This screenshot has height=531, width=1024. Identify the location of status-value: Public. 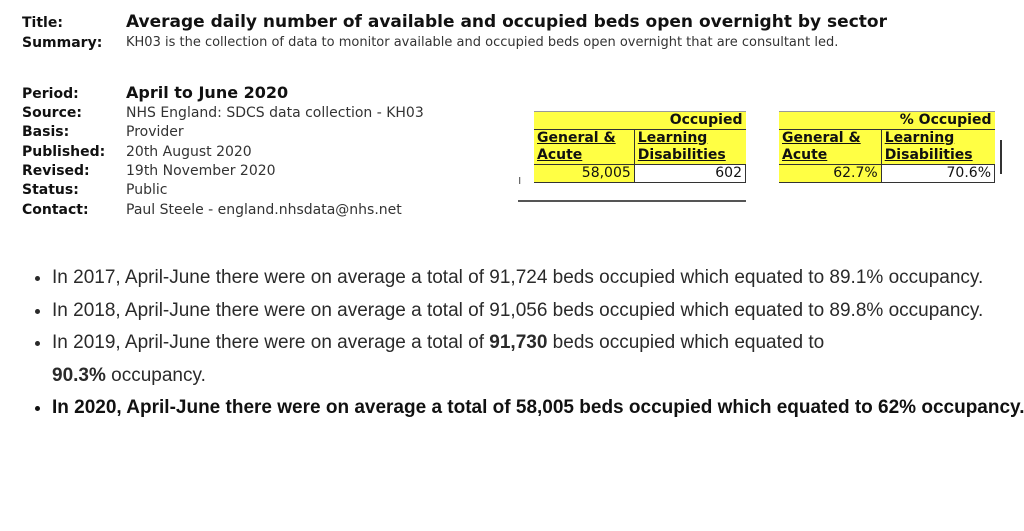
(147, 190).